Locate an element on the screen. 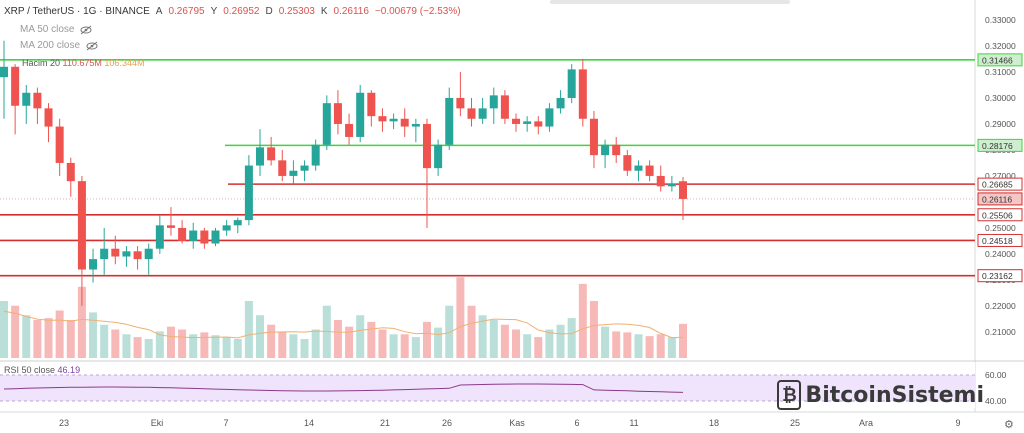 The height and width of the screenshot is (433, 1024). ma200-label: MA 200 close is located at coordinates (50, 45).